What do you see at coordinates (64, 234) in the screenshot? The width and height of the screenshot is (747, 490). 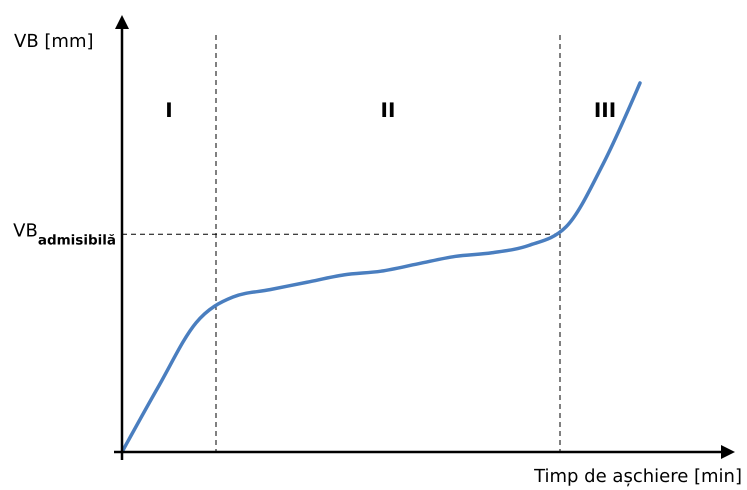 I see `ref-line-label: VB$_{admisibilă}$` at bounding box center [64, 234].